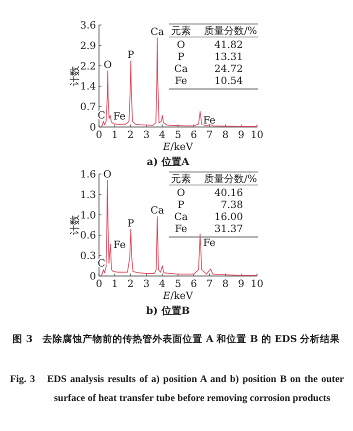  Describe the element at coordinates (228, 193) in the screenshot. I see `annotation: 40.16` at that location.